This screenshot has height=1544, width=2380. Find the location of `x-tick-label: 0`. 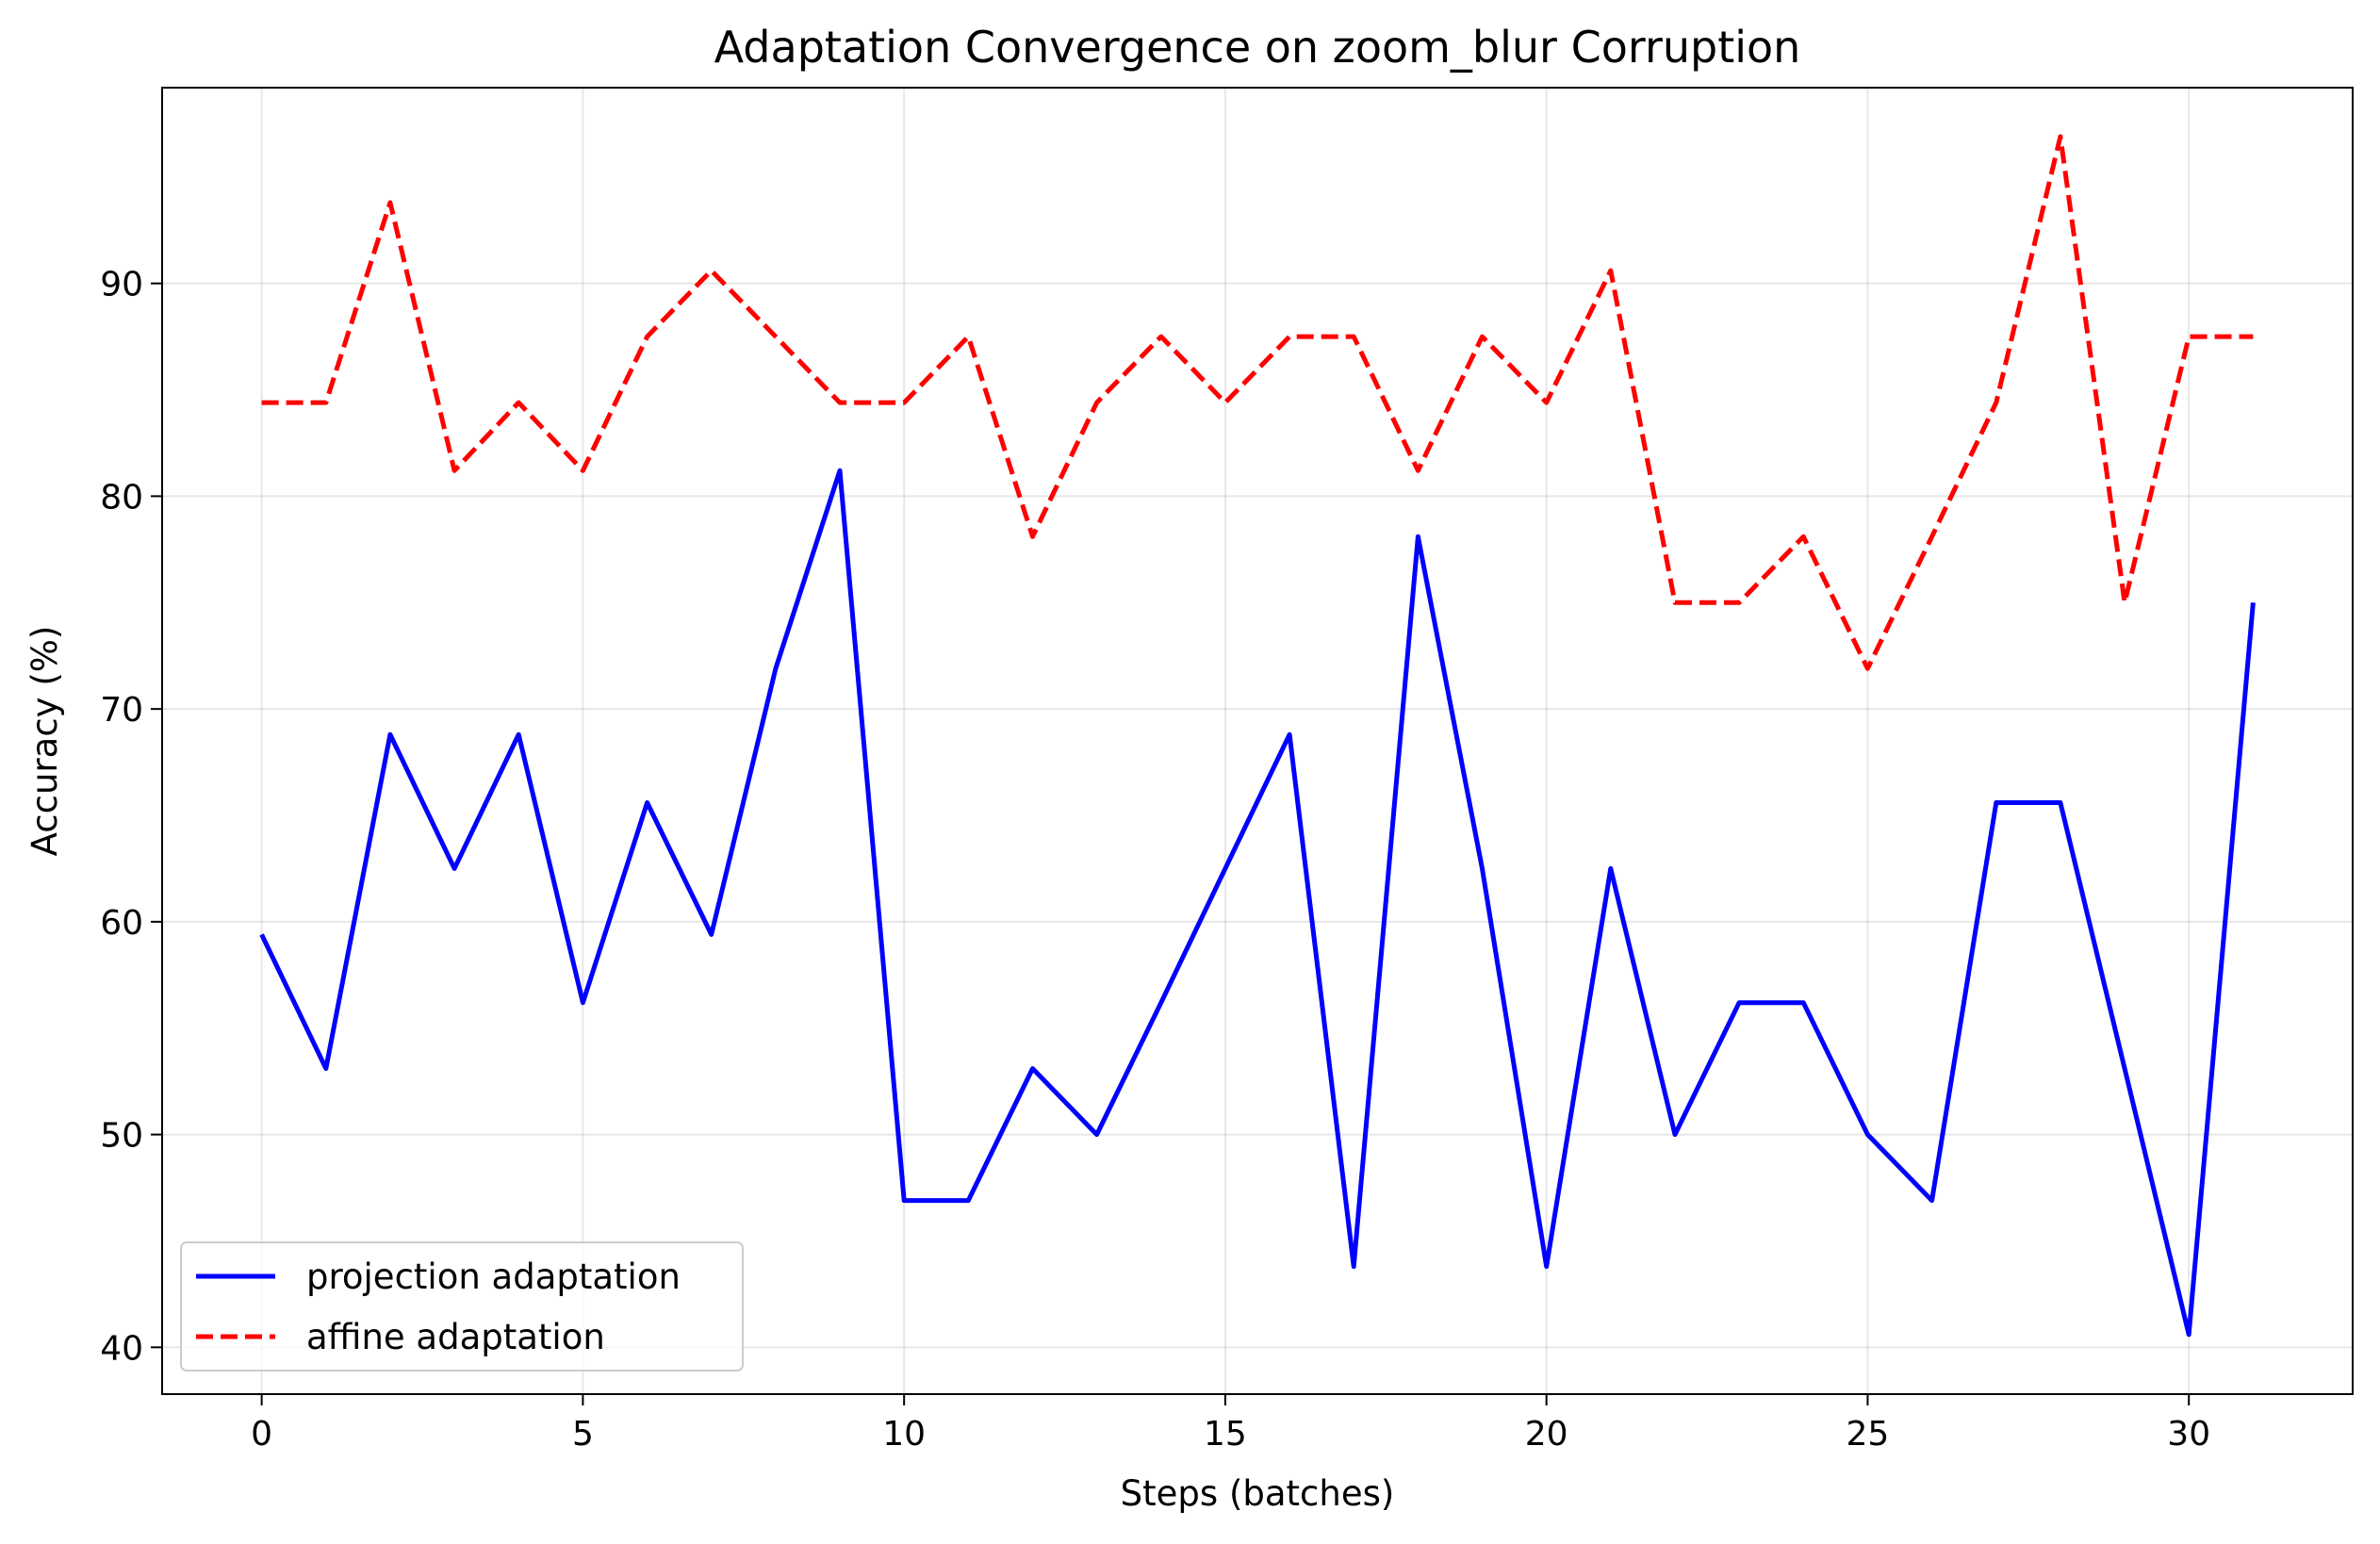

x-tick-label: 0 is located at coordinates (261, 1434).